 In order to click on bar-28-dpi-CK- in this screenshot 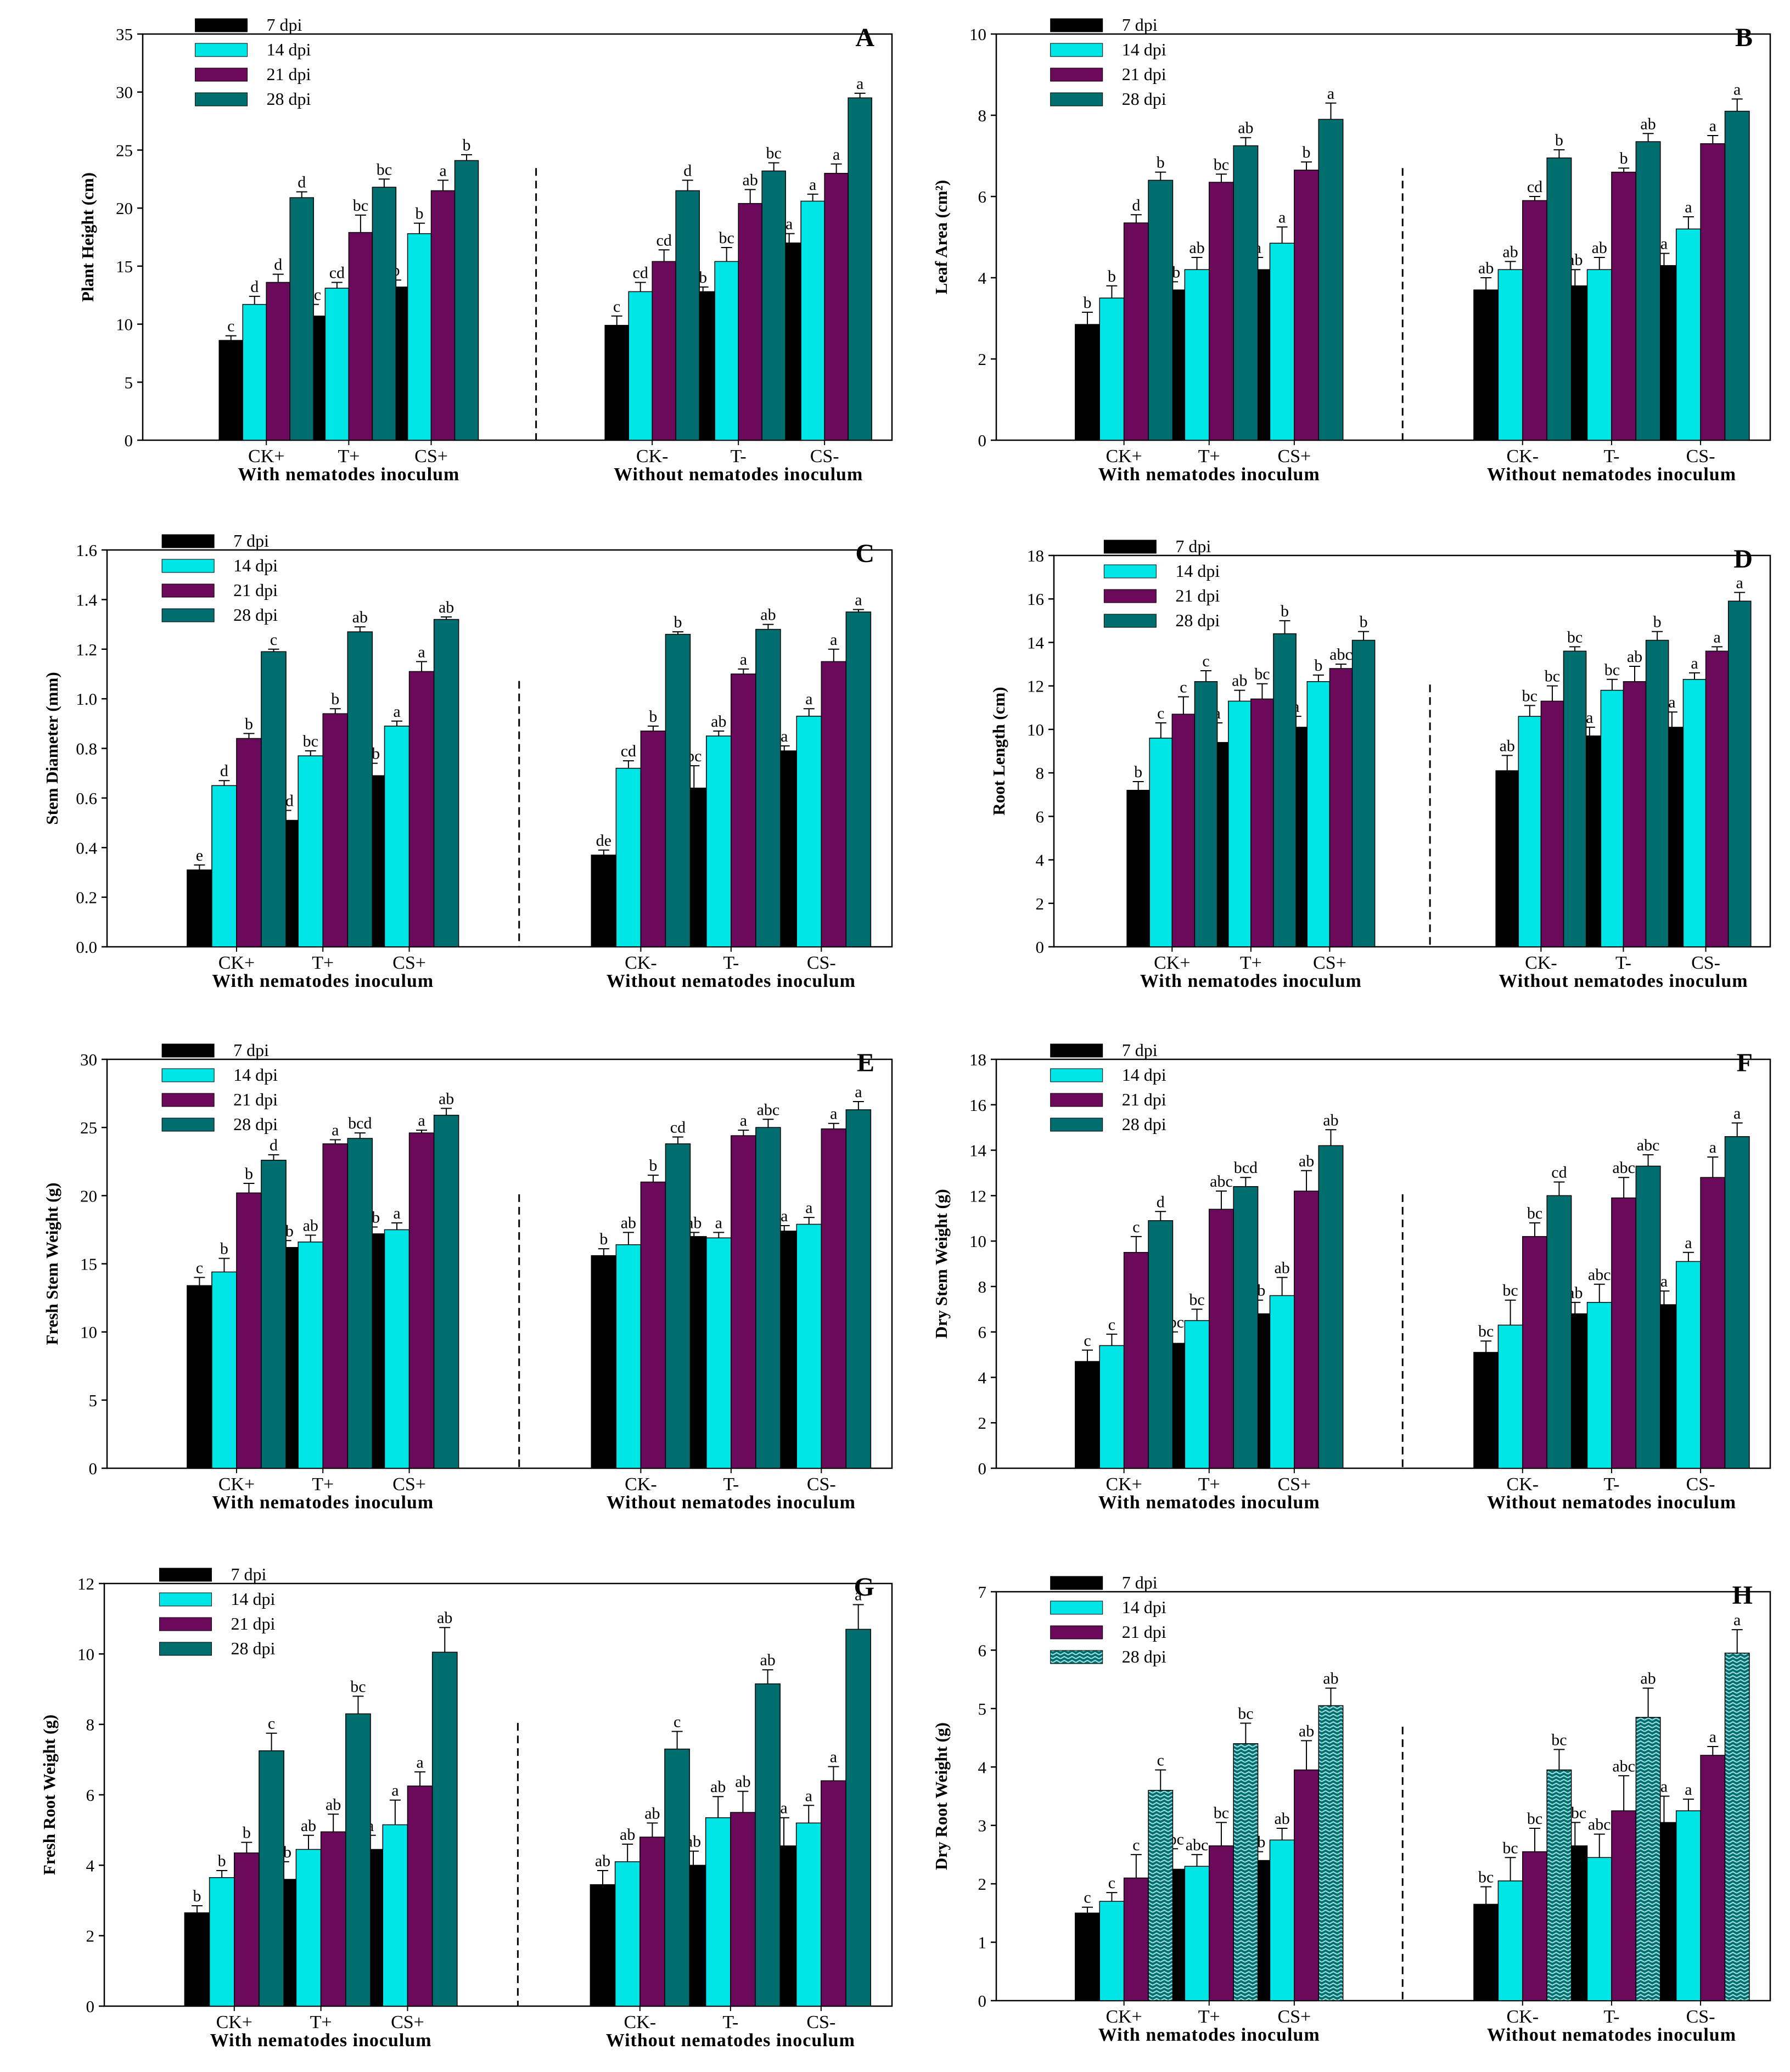, I will do `click(677, 1877)`.